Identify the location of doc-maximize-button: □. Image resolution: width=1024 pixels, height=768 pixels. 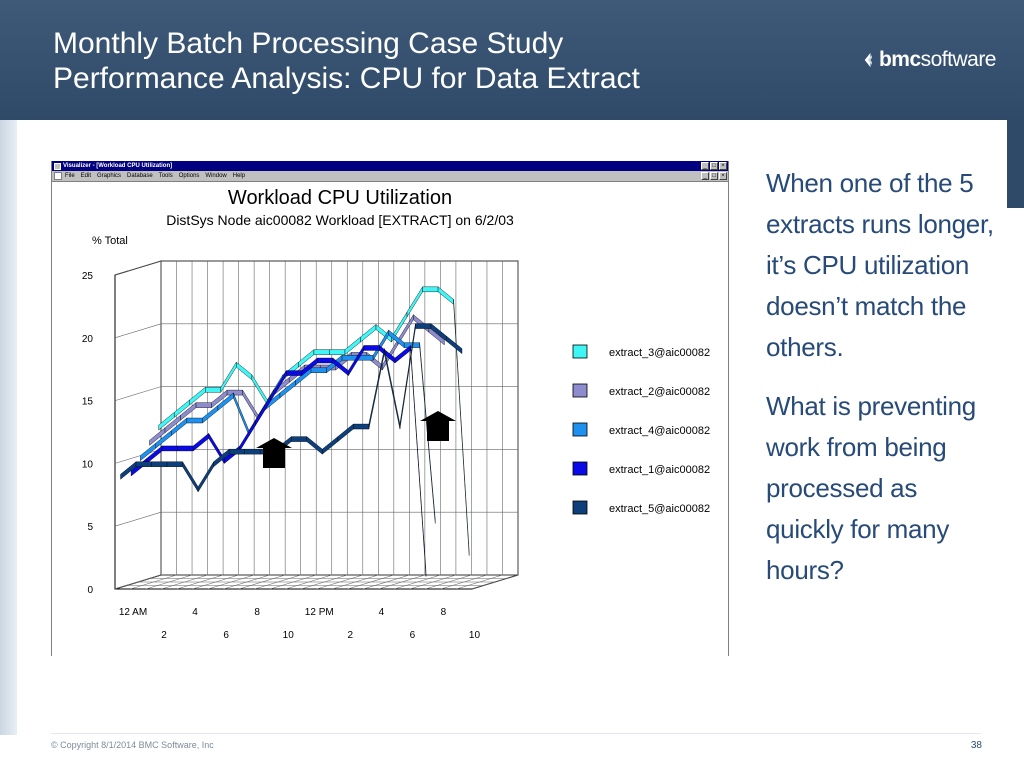
(714, 176).